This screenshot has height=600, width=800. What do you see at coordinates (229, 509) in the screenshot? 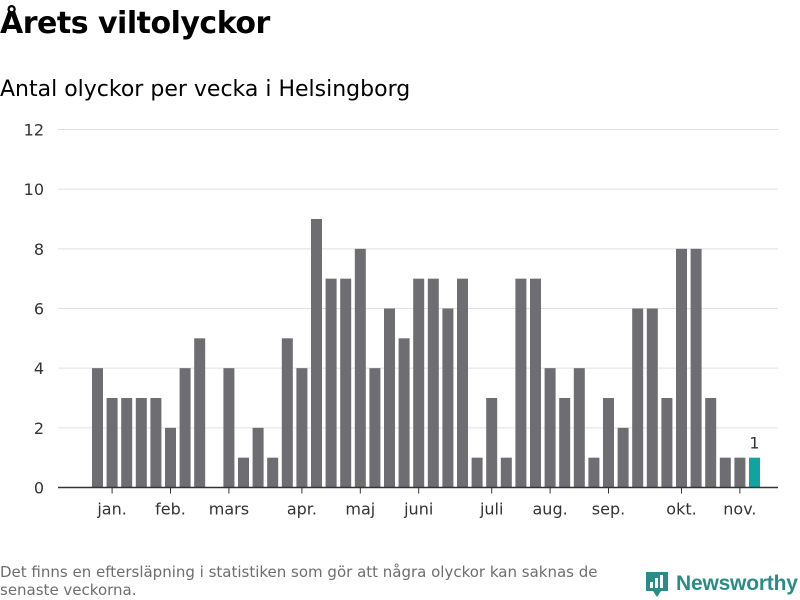
I see `x-tick-label: mars` at bounding box center [229, 509].